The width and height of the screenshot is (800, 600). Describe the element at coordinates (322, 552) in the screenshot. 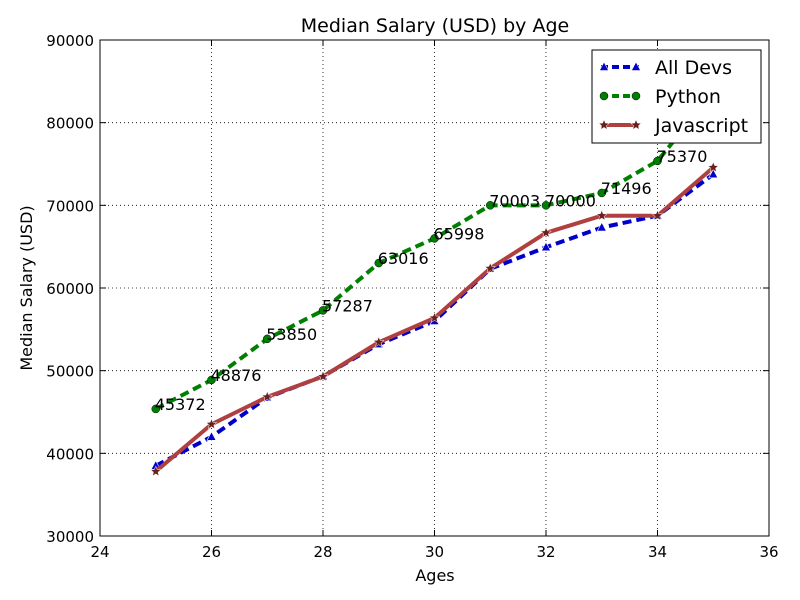

I see `x-tick-label: 28` at that location.